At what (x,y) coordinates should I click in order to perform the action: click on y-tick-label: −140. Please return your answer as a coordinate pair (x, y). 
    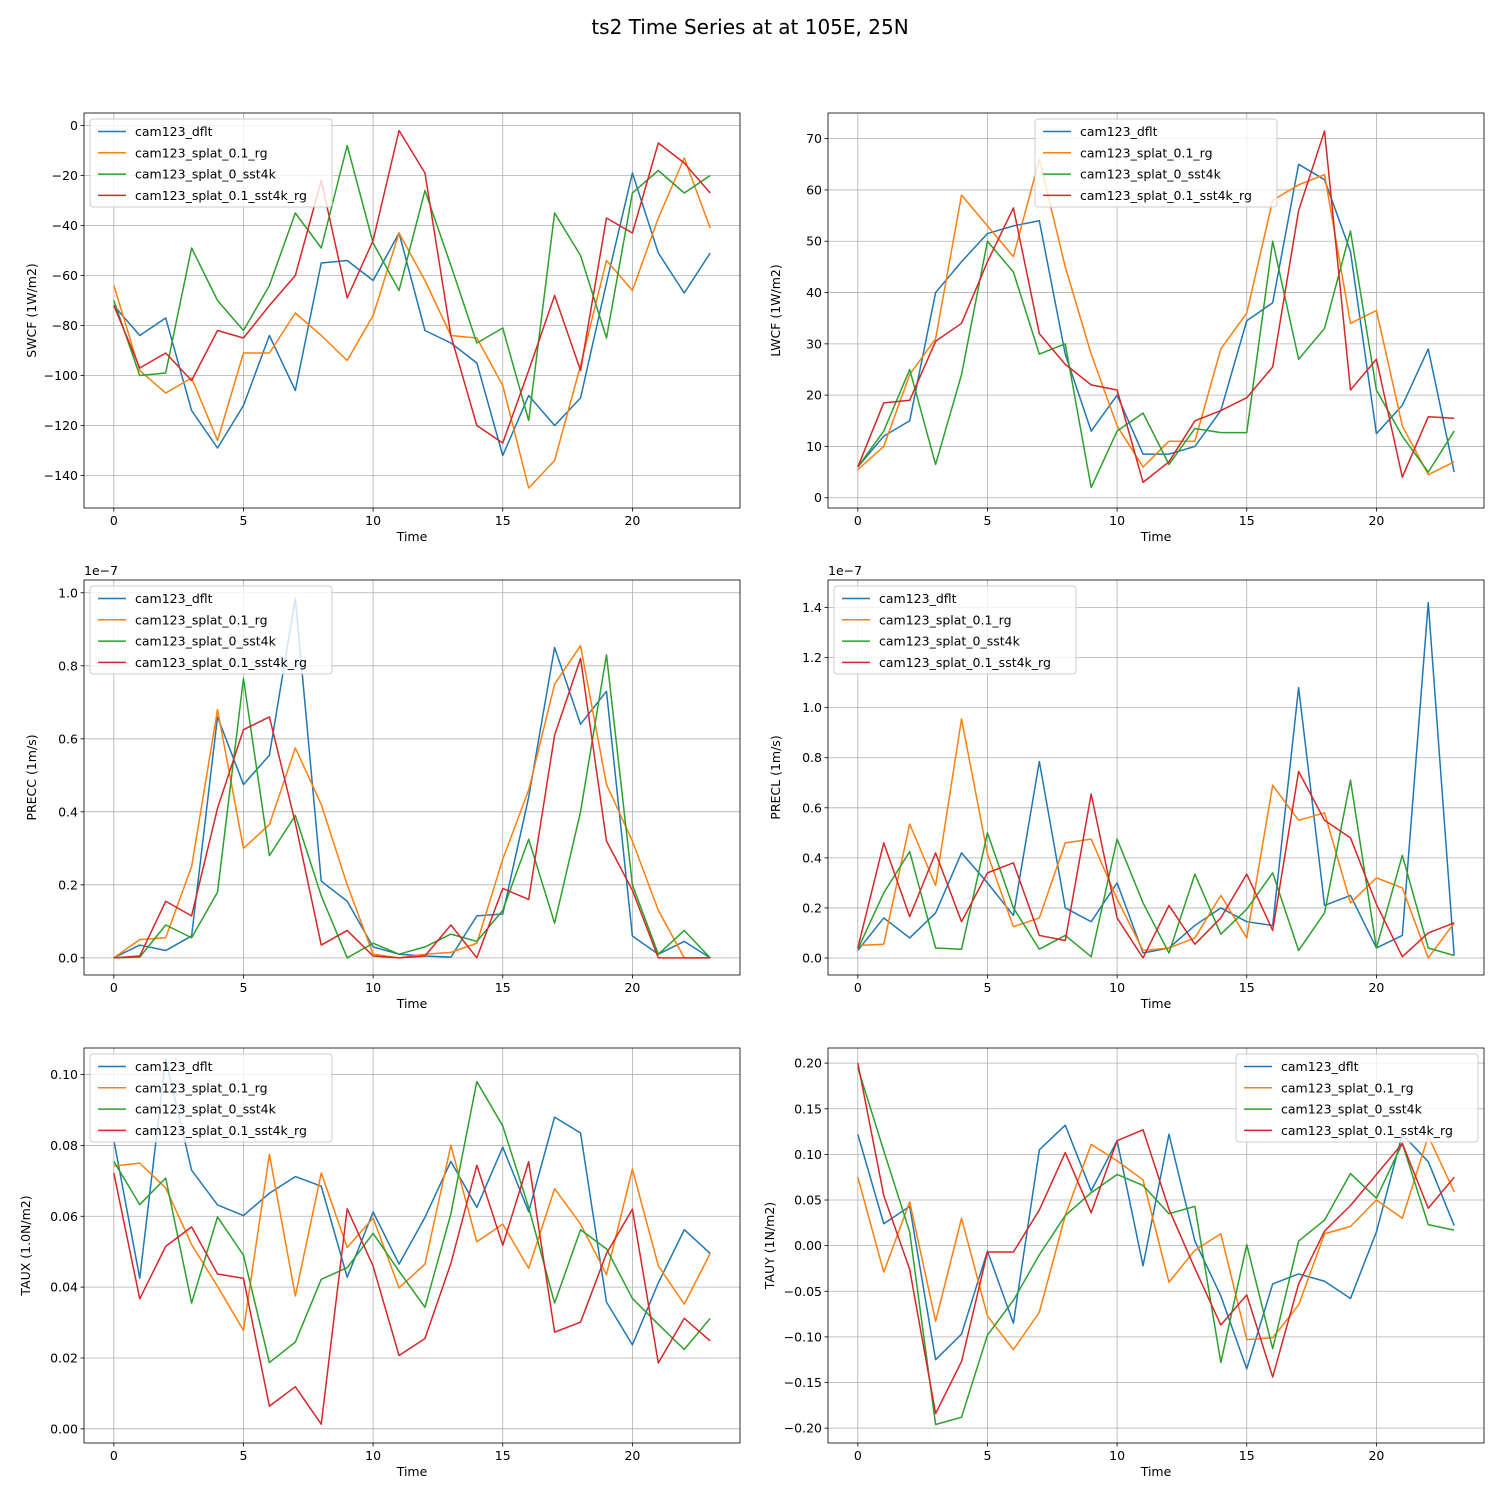
    Looking at the image, I should click on (61, 475).